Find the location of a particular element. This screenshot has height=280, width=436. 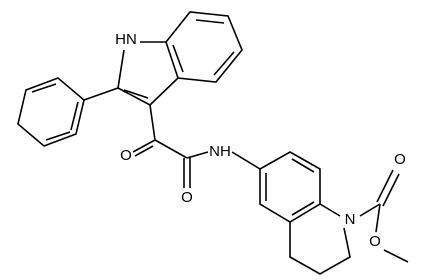

atom-label: N is located at coordinates (350, 219).